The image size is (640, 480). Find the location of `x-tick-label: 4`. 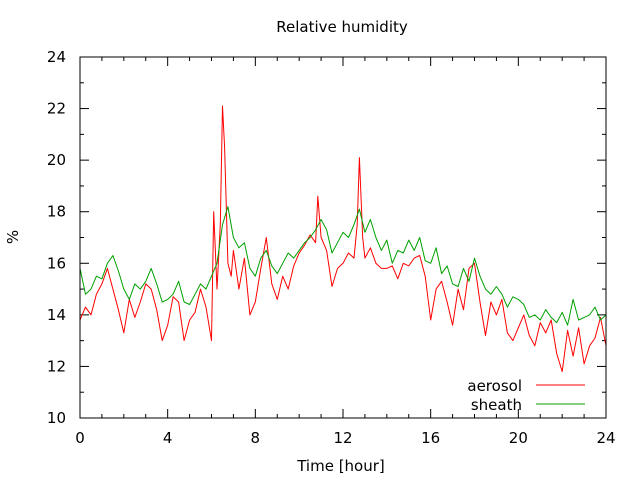

x-tick-label: 4 is located at coordinates (168, 438).